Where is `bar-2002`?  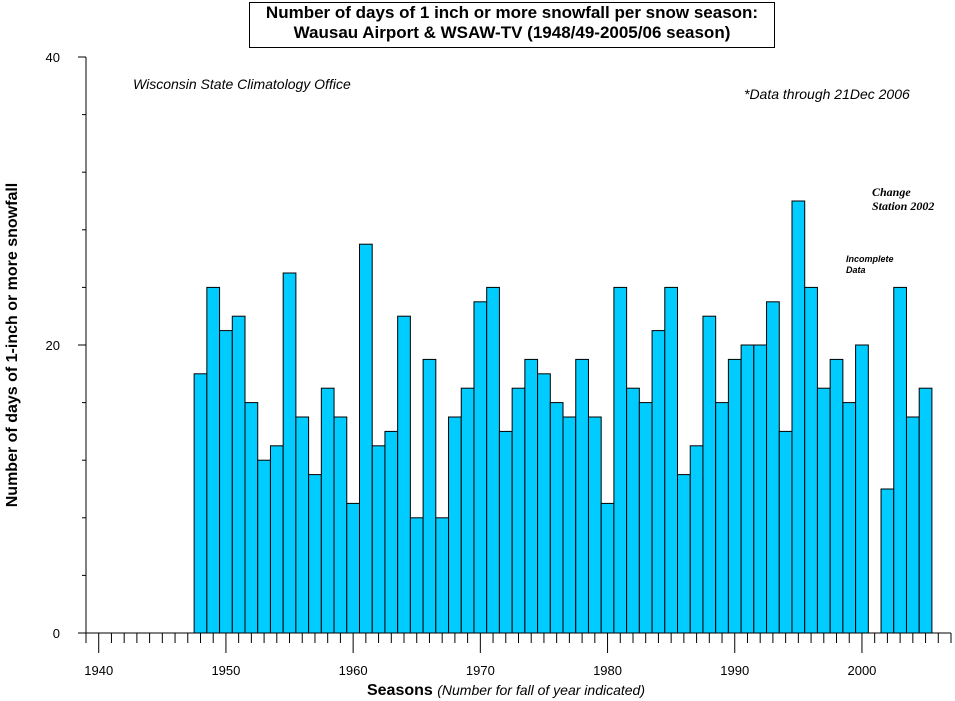 bar-2002 is located at coordinates (887, 561).